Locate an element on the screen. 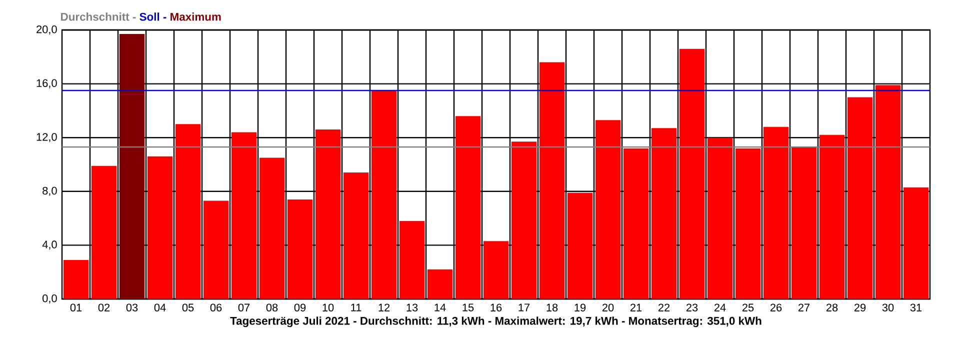 This screenshot has width=960, height=360. y-tick-label: 8,0 is located at coordinates (49, 191).